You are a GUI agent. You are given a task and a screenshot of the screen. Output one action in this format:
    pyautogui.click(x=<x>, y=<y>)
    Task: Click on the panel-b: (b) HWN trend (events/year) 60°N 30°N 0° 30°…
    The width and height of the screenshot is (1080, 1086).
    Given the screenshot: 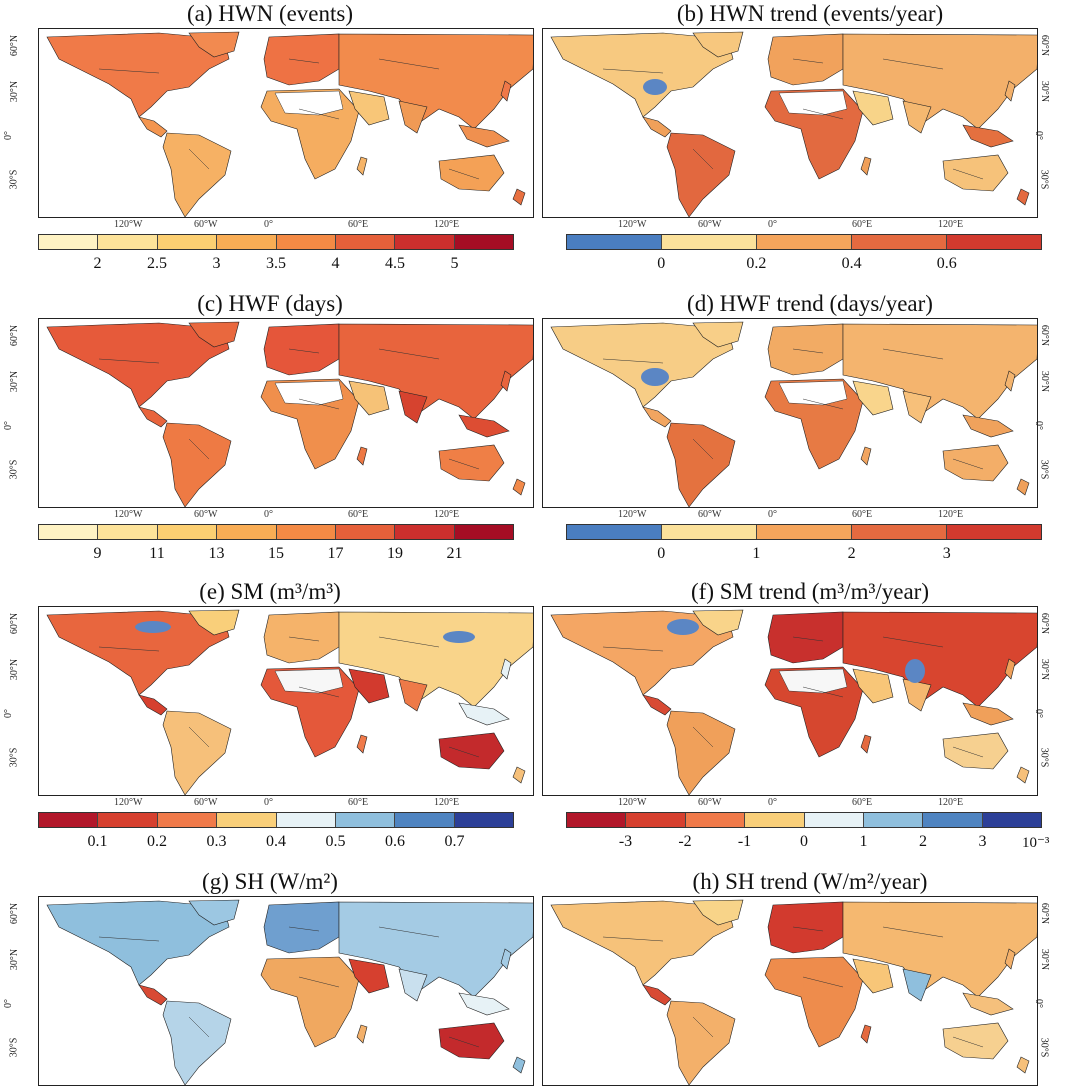 What is the action you would take?
    pyautogui.click(x=810, y=144)
    